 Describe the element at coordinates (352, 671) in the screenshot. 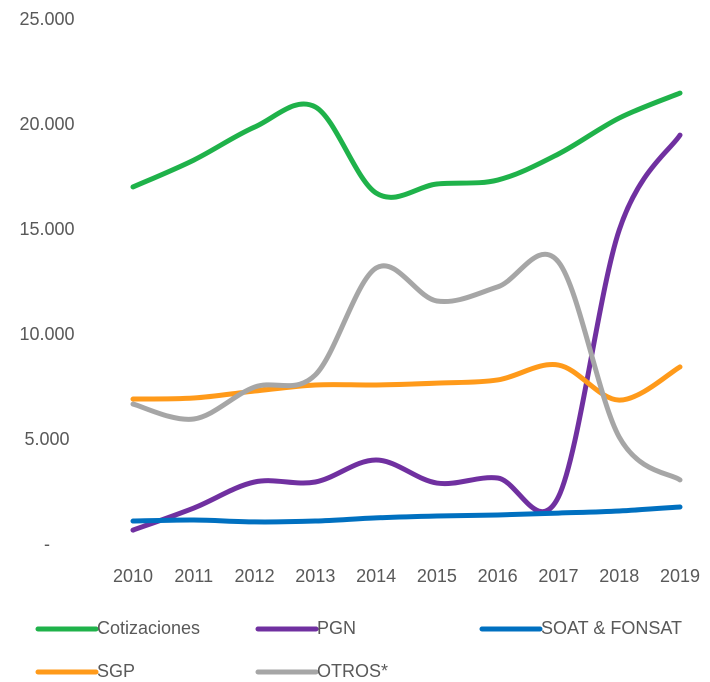

I see `legend-label: OTROS*` at that location.